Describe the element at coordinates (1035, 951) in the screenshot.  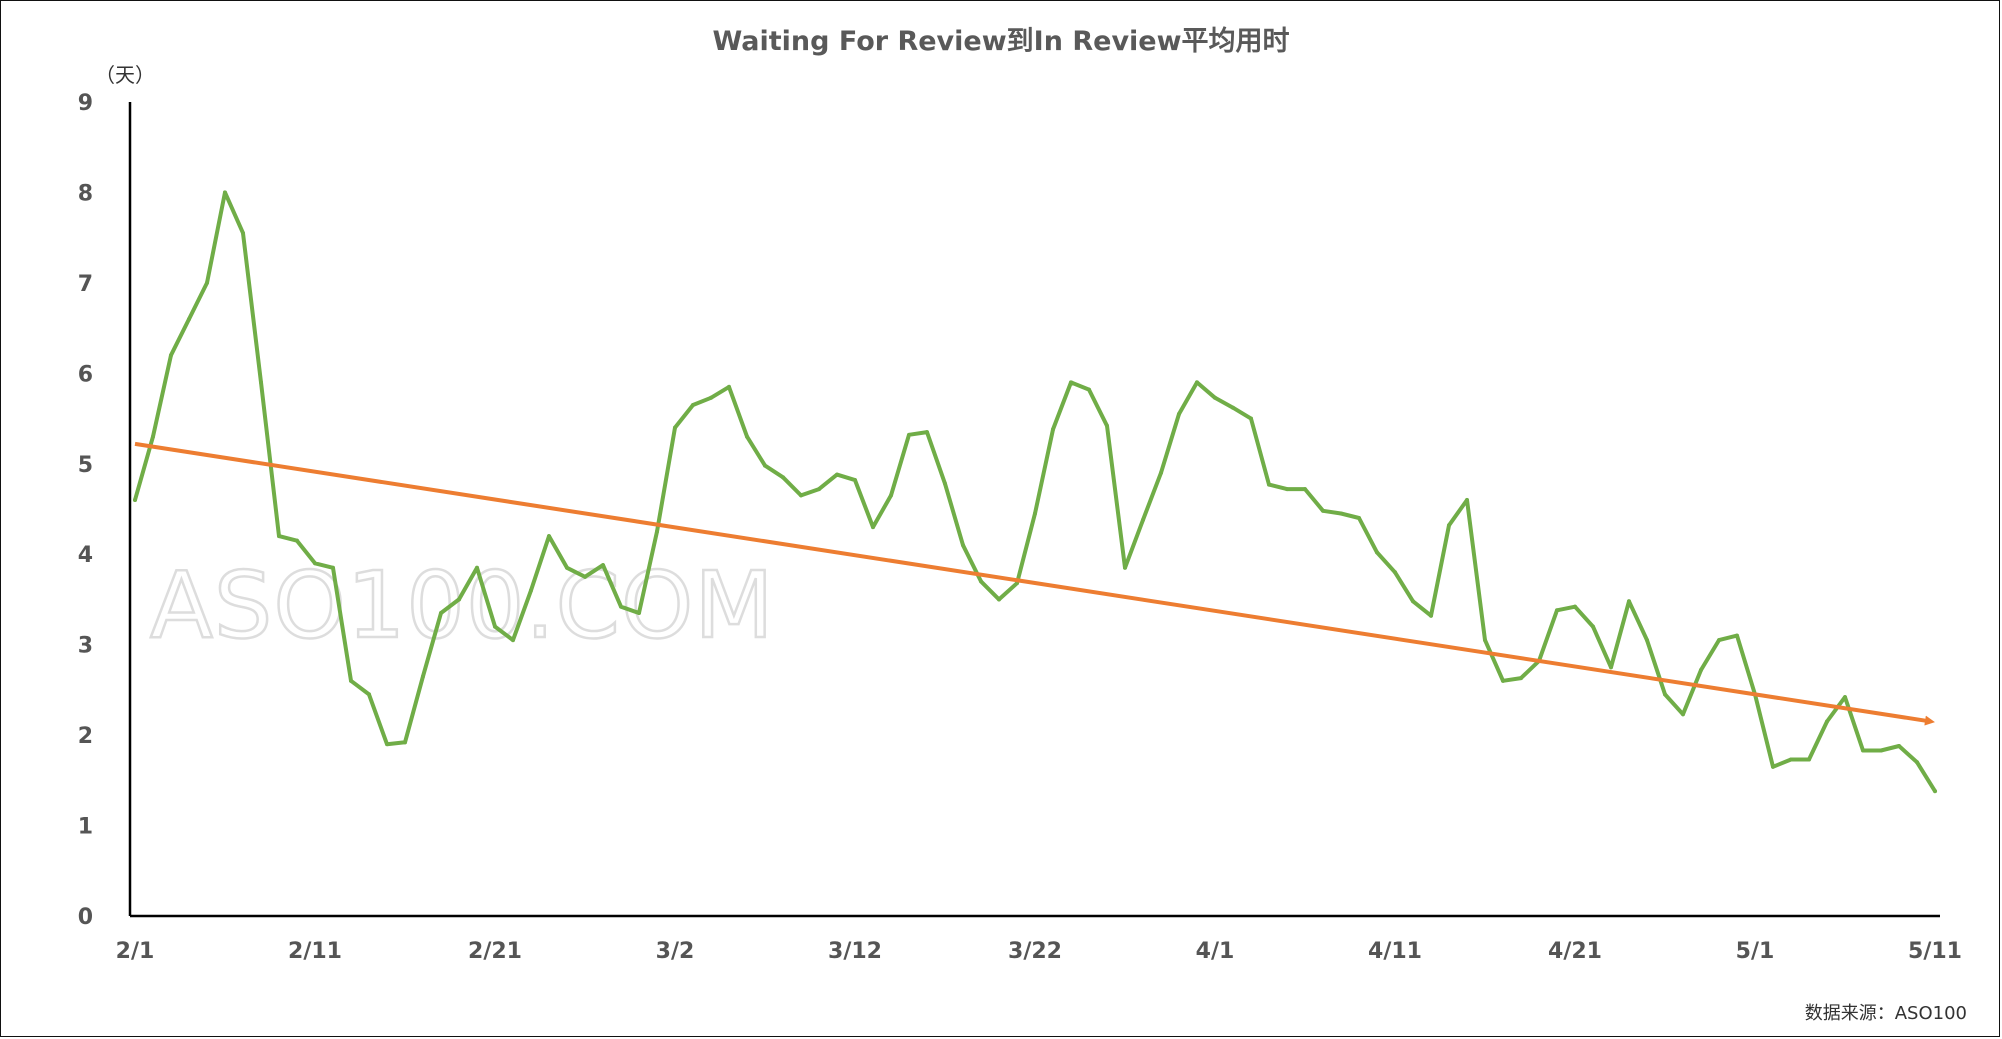
I see `x-tick-label: 3/22` at that location.